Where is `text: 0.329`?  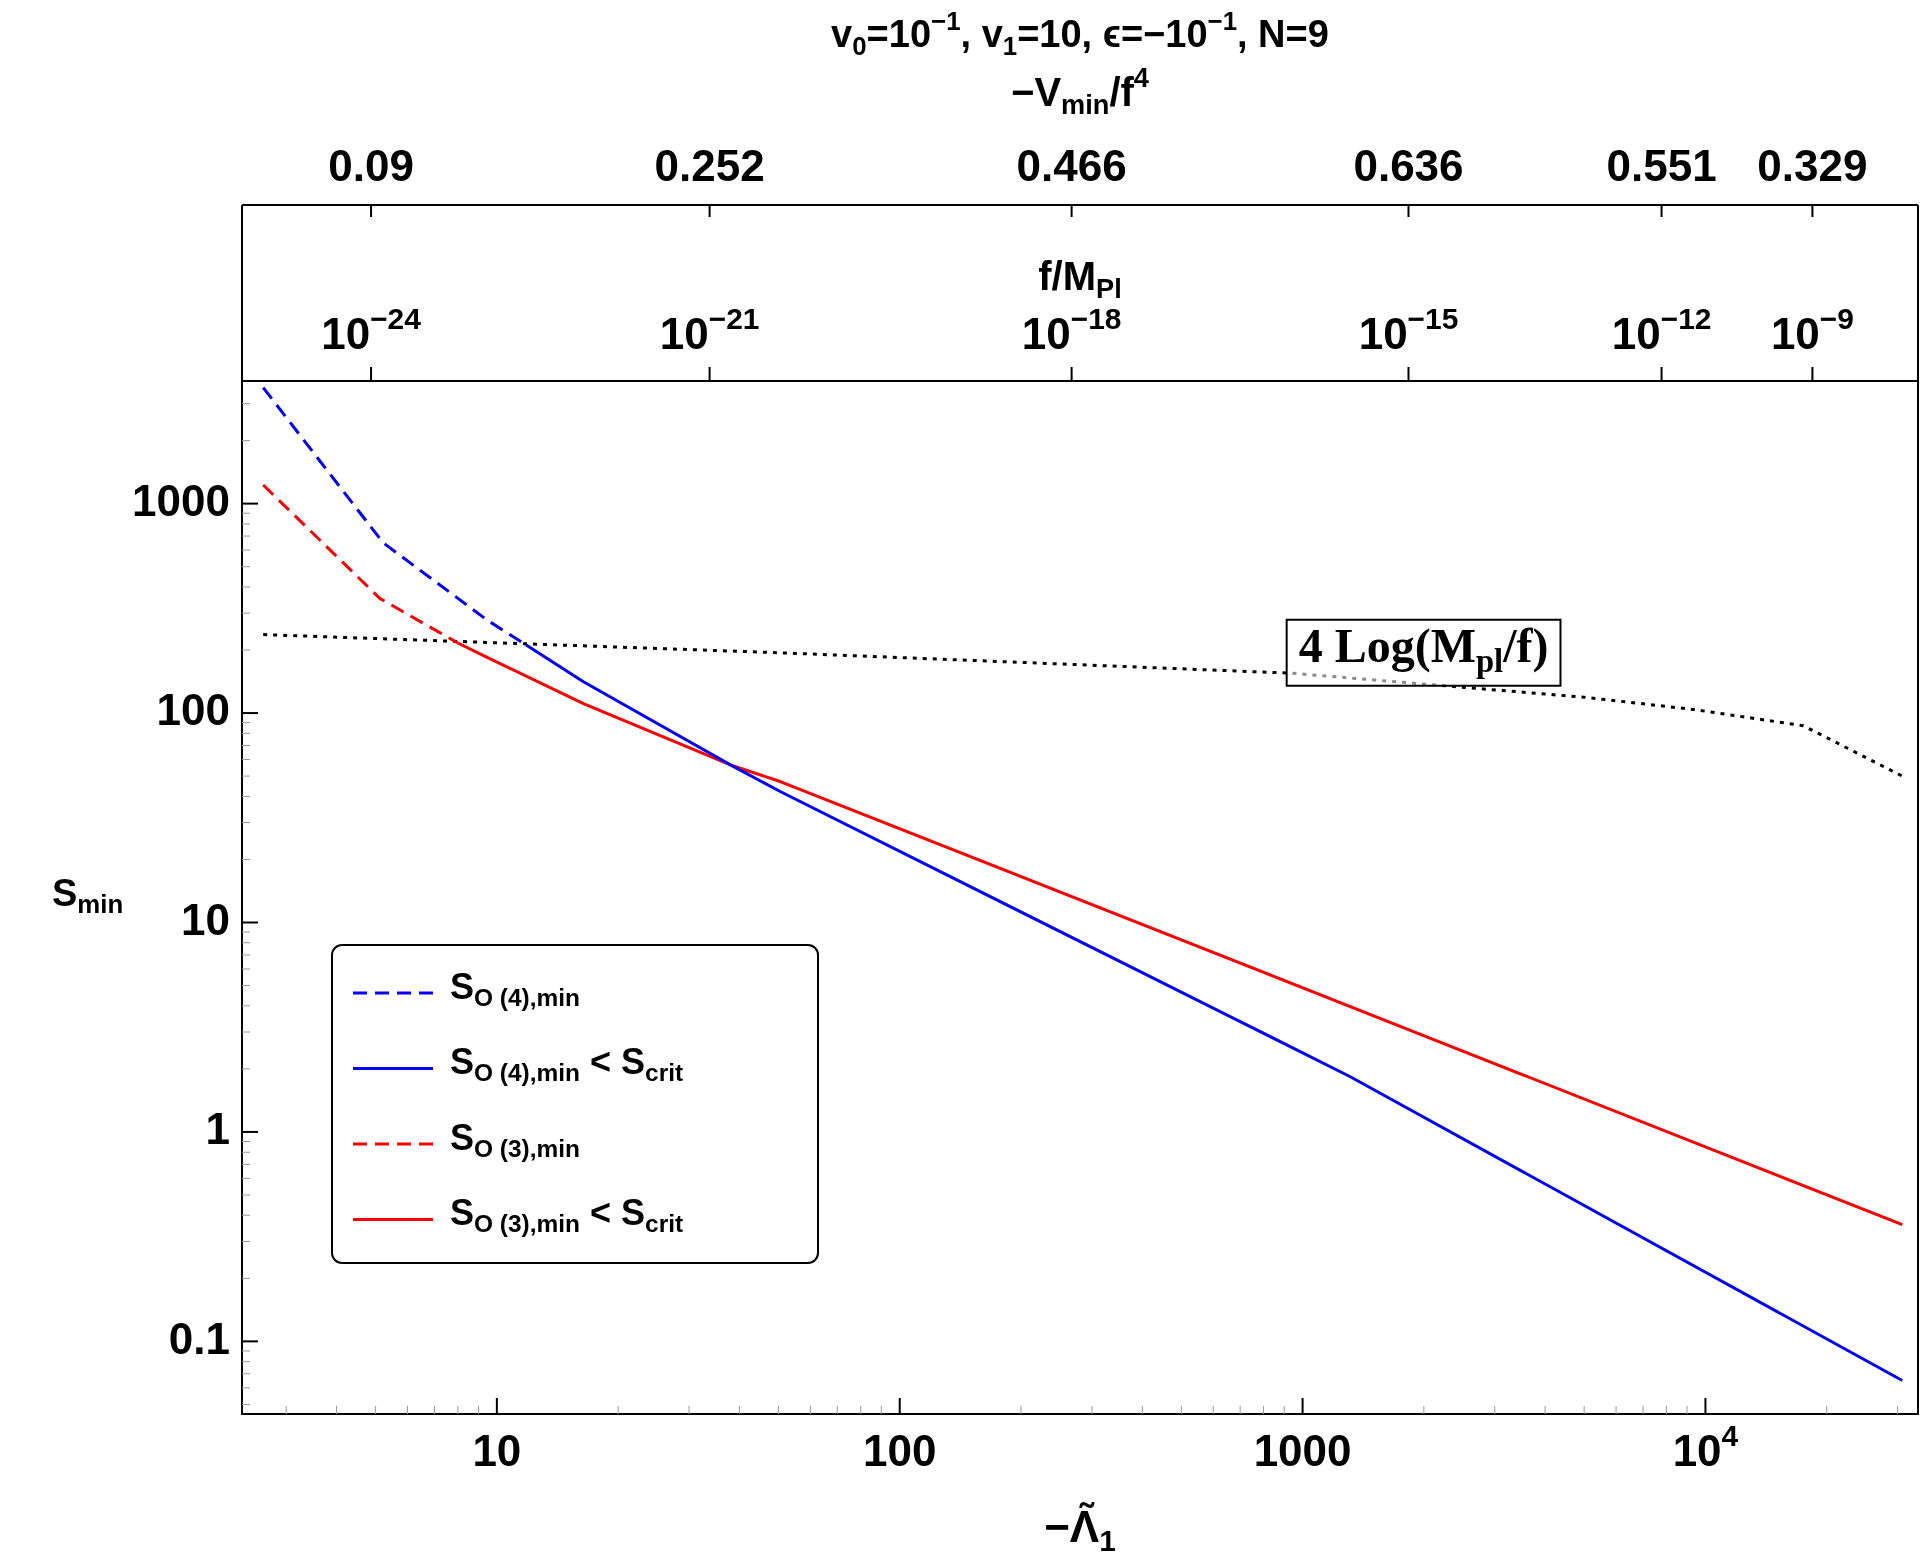
text: 0.329 is located at coordinates (1812, 166).